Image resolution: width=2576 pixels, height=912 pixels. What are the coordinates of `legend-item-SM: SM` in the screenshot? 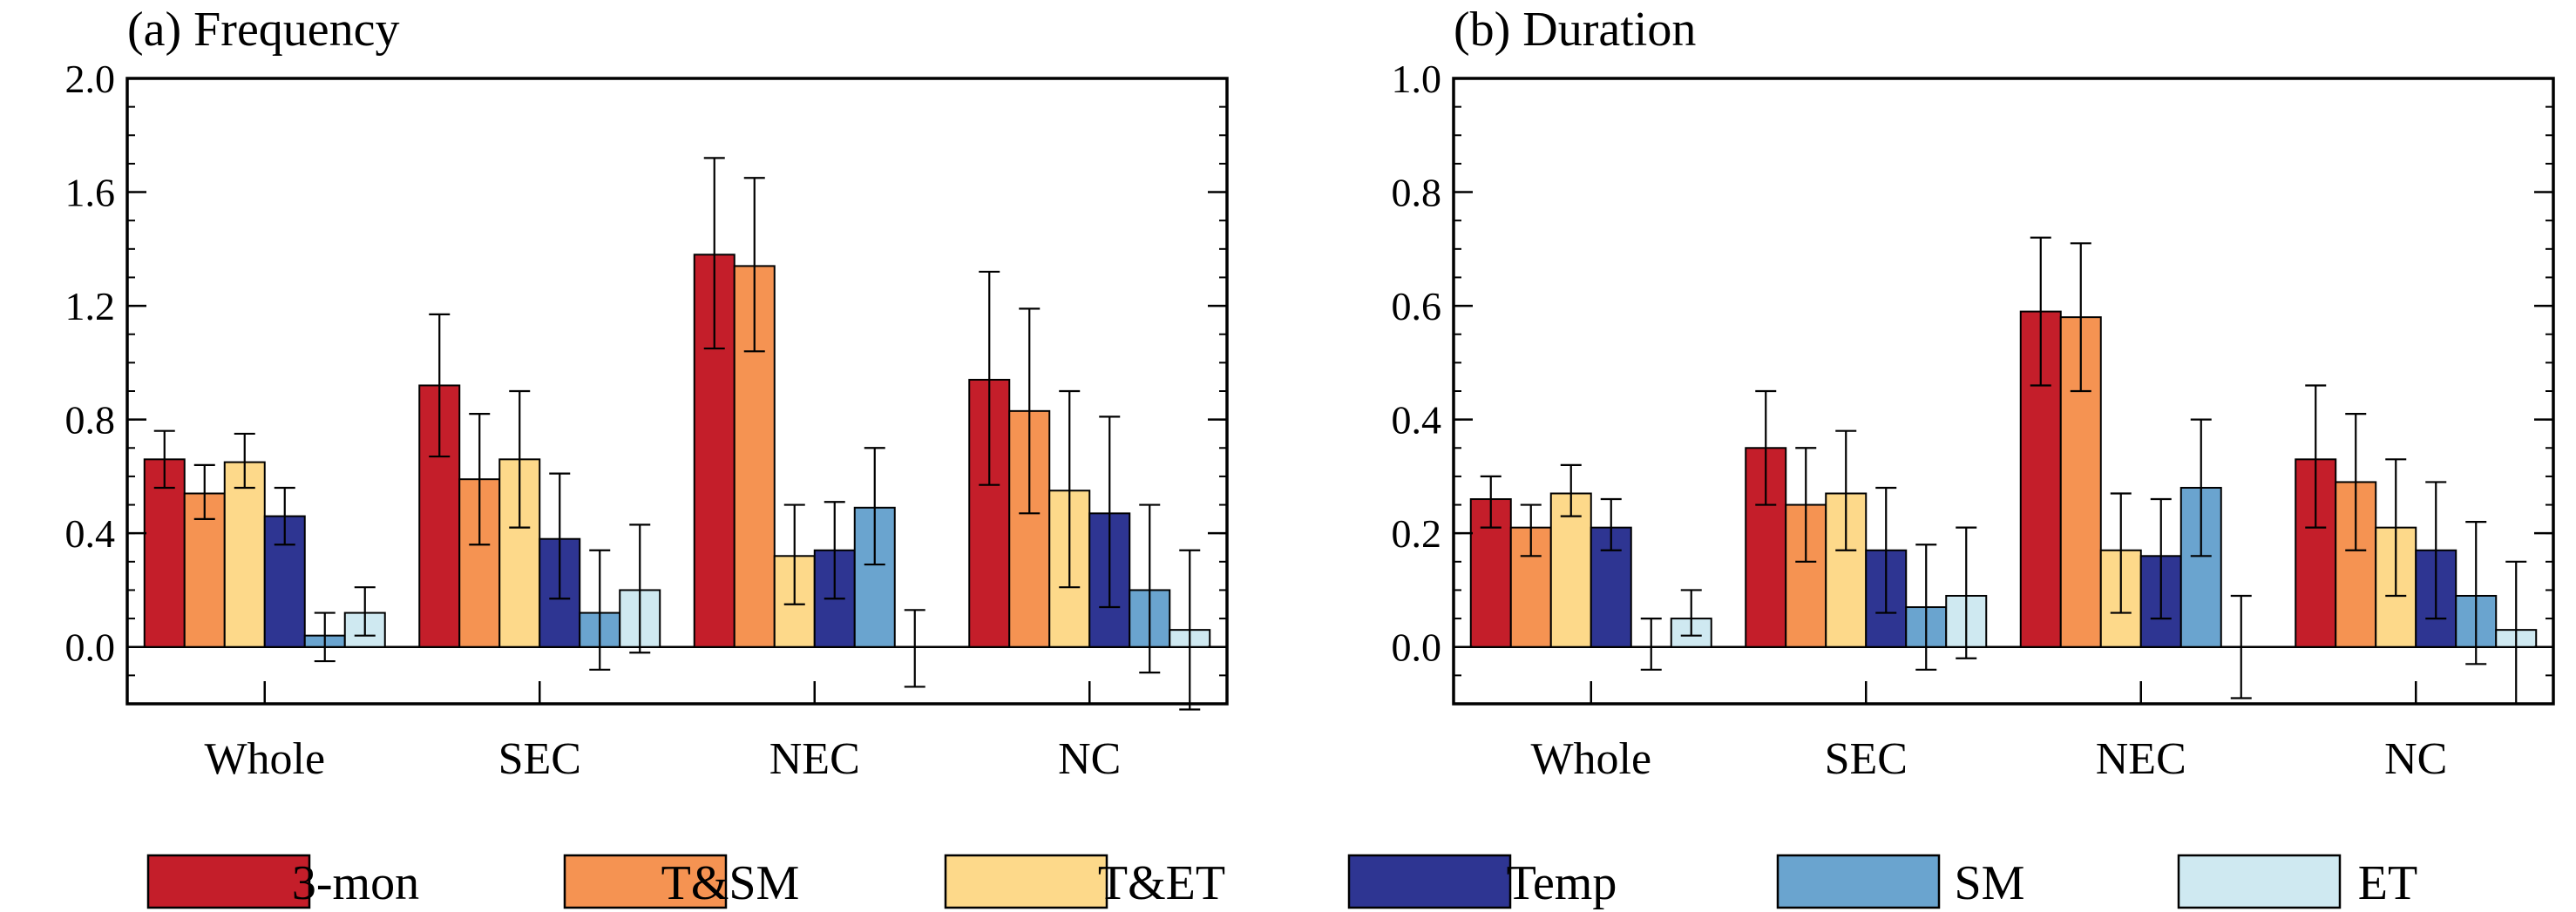 It's located at (1901, 882).